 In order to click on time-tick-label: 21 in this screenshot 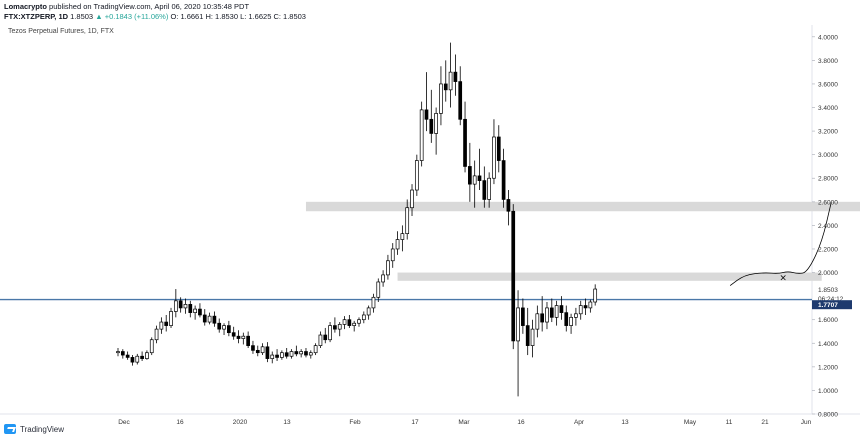, I will do `click(765, 422)`.